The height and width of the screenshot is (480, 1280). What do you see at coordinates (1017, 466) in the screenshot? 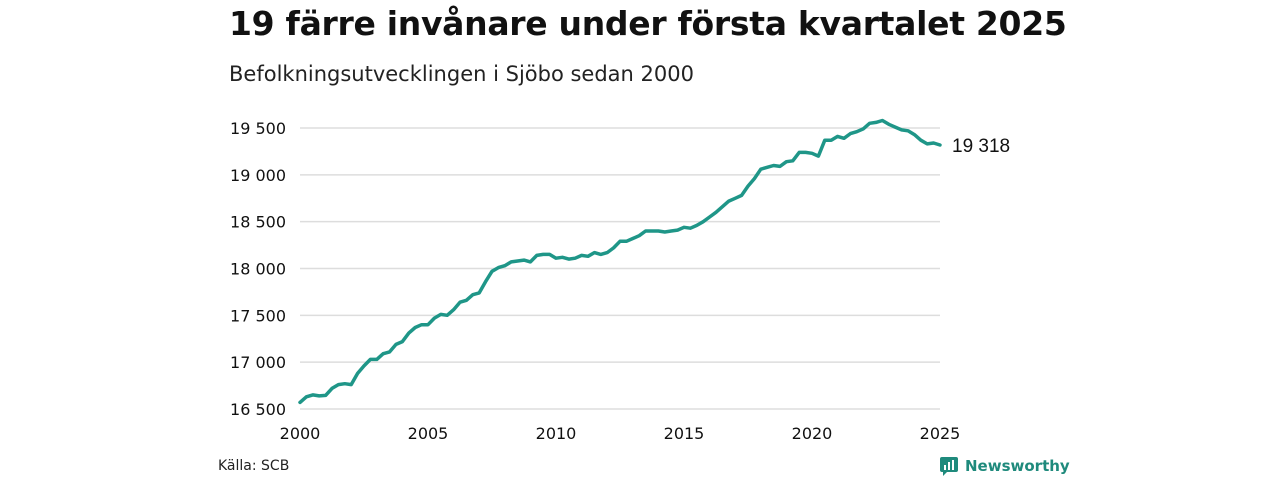
I see `brand-name: Newsworthy` at bounding box center [1017, 466].